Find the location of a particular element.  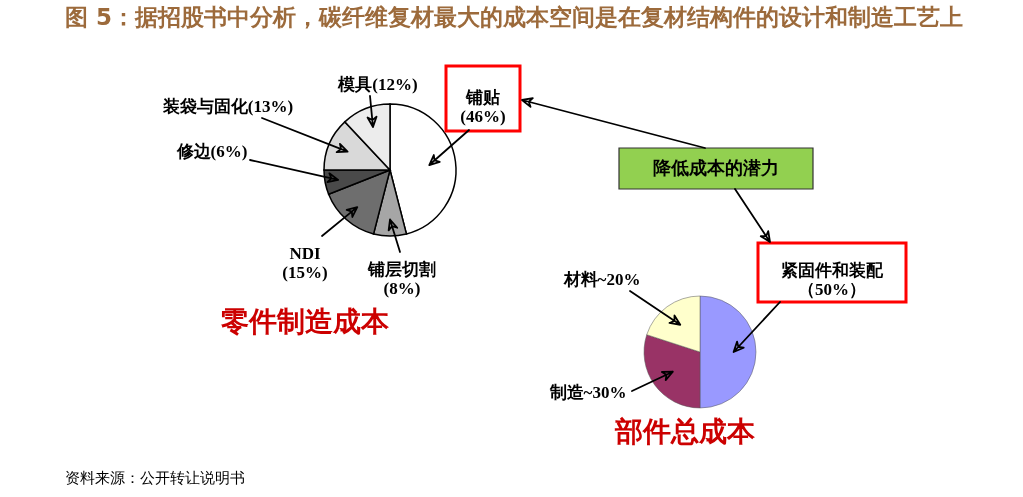

slice-label: 紧固件和装配 is located at coordinates (832, 270).